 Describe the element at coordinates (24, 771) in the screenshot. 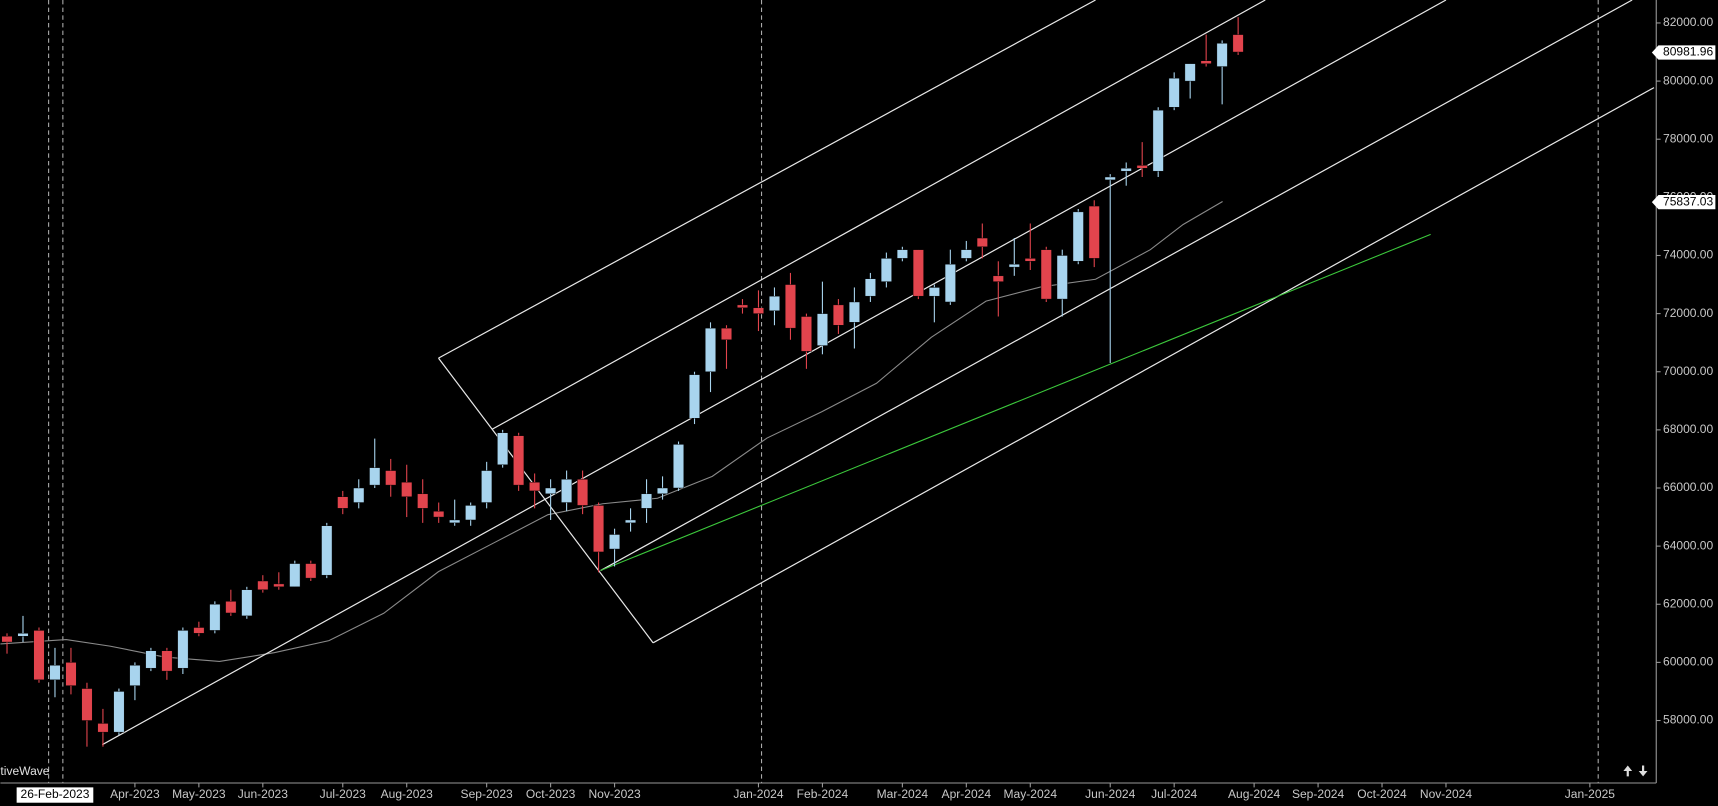

I see `watermark: tiveWave` at that location.